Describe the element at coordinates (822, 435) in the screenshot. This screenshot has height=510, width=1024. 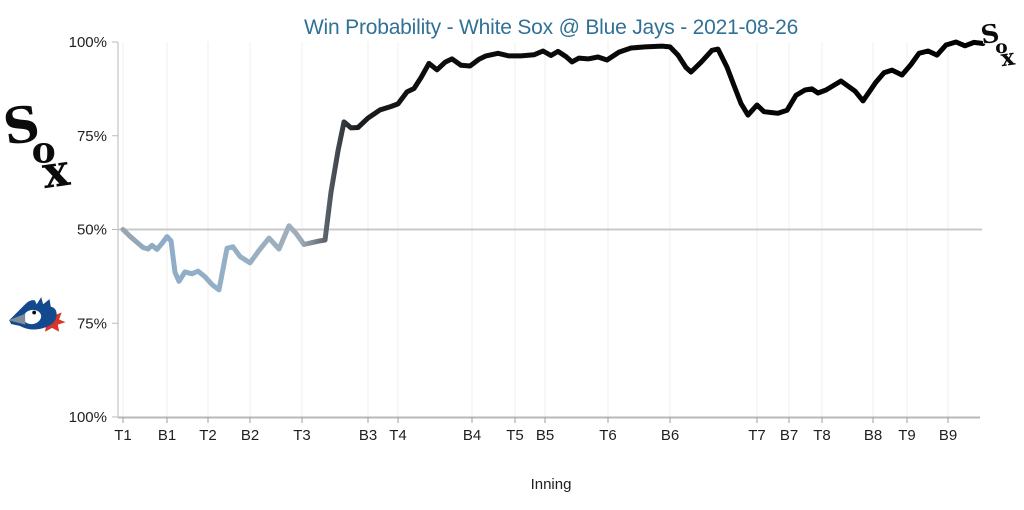
I see `x-tick-label-T8: T8` at that location.